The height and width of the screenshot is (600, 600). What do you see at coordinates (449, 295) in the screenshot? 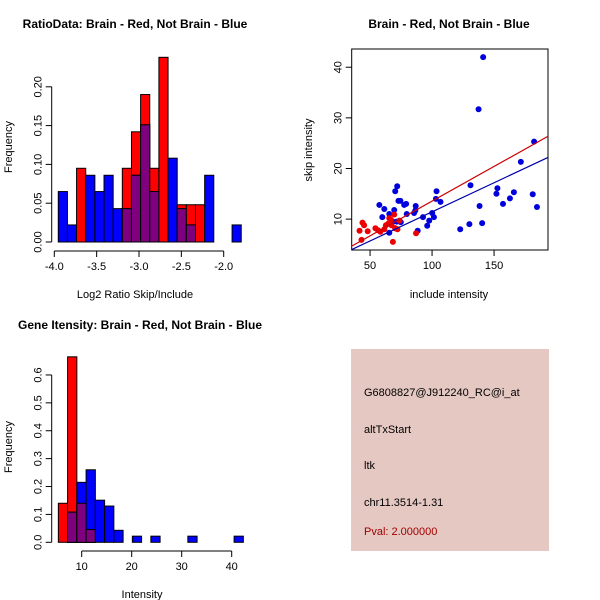
I see `scatter-xlabel: include intensity` at bounding box center [449, 295].